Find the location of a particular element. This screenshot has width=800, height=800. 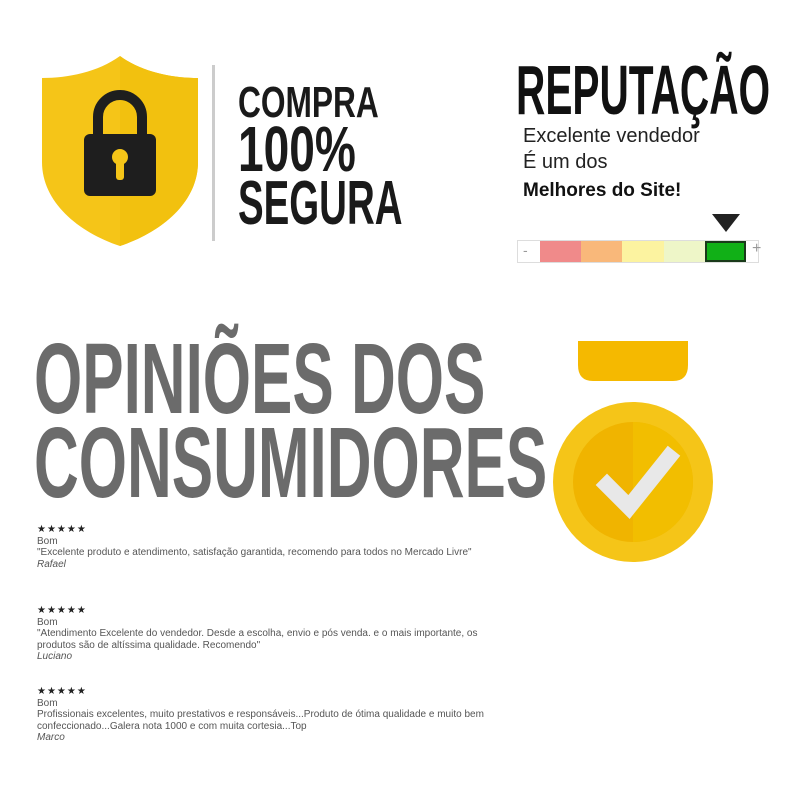

reputation-title: REPUTAÇÃO is located at coordinates (643, 90).